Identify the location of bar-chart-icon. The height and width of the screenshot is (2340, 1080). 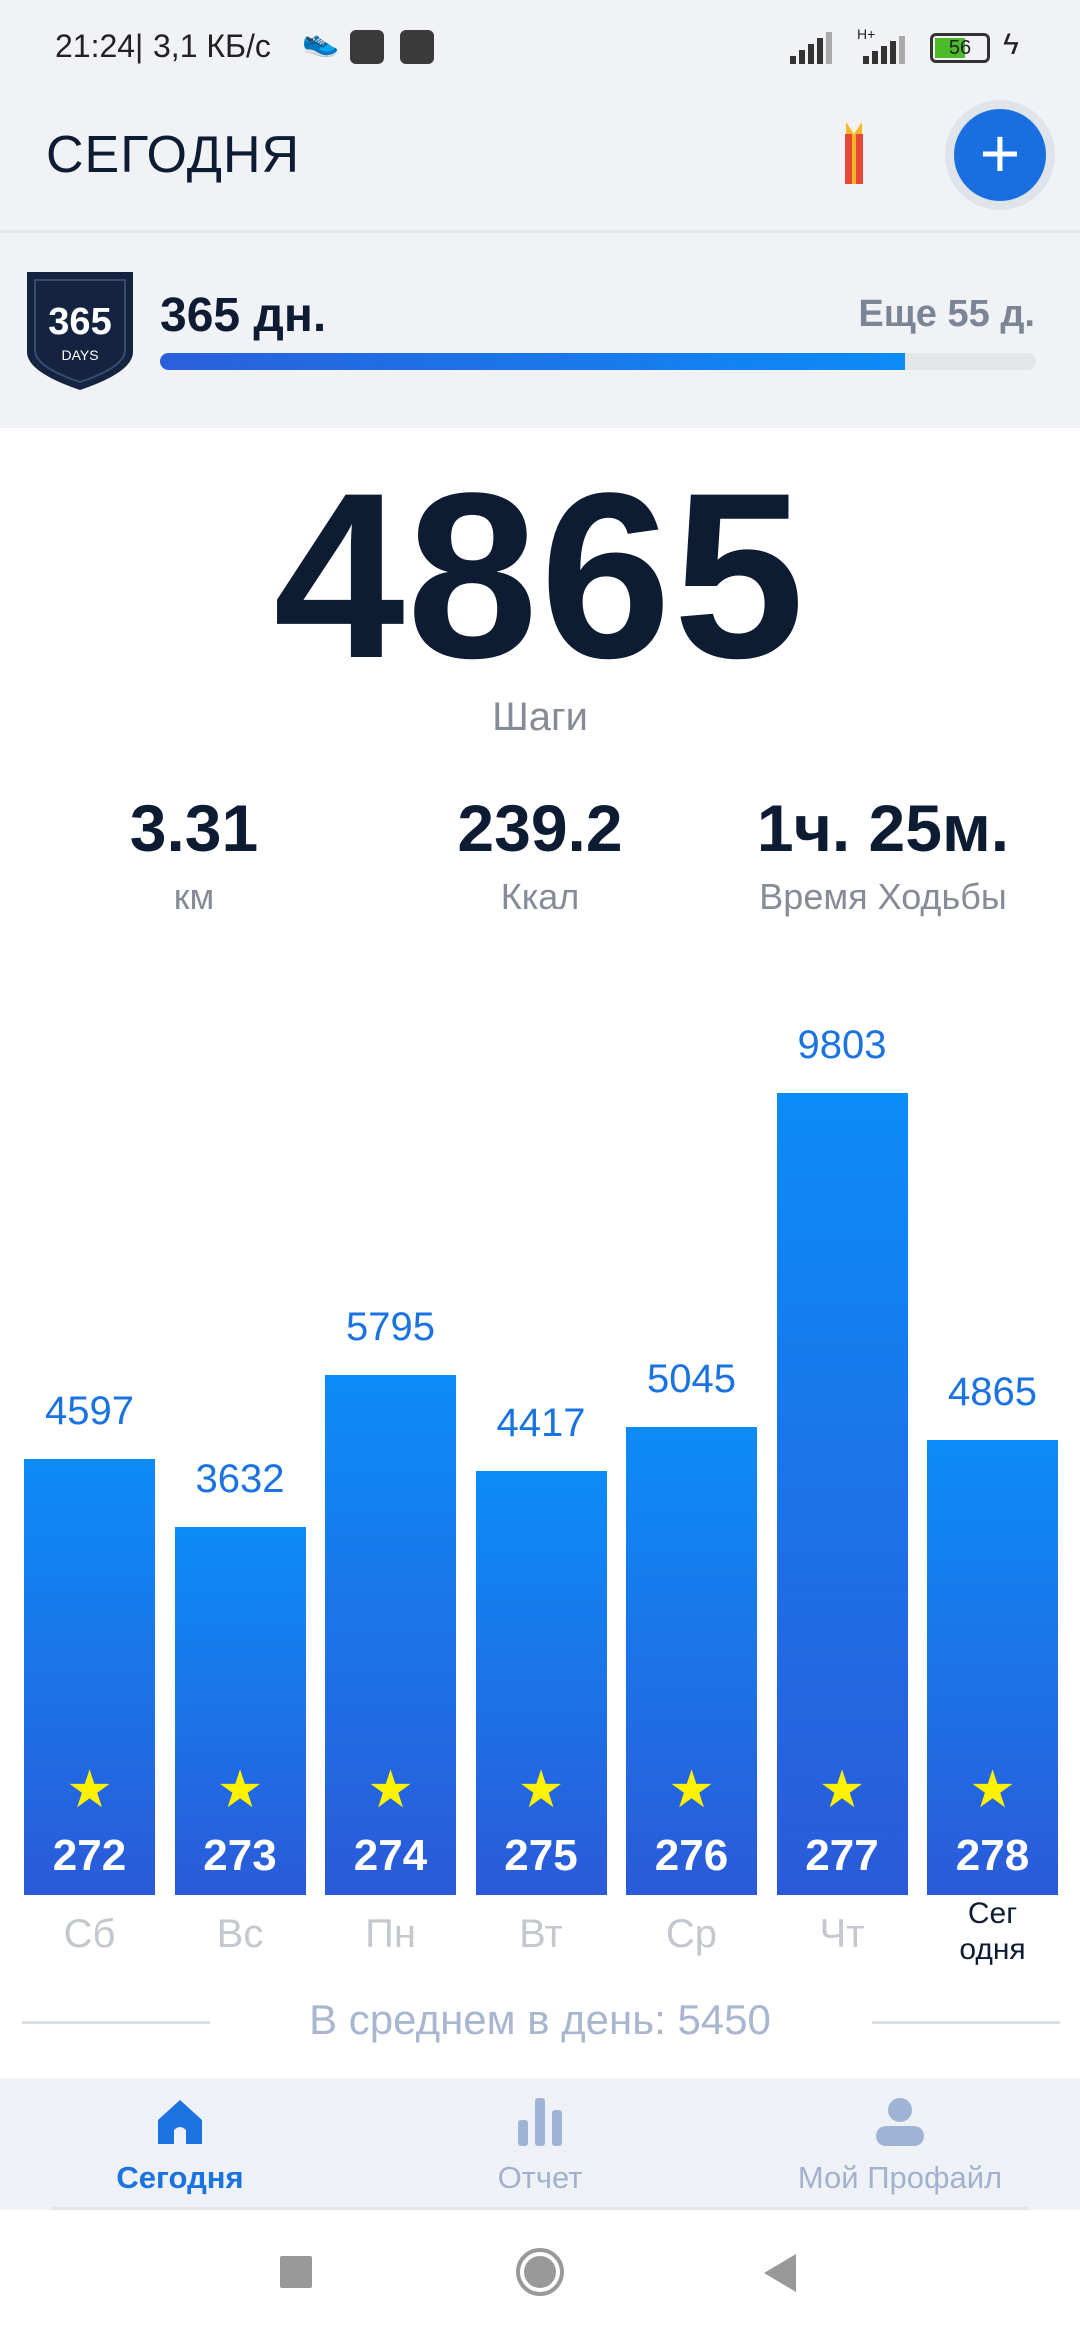
(540, 2122).